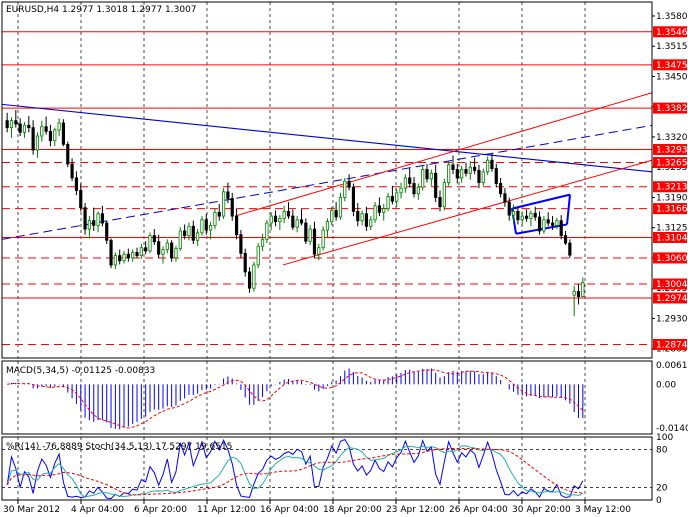 This screenshot has height=517, width=688. Describe the element at coordinates (672, 151) in the screenshot. I see `level-tag-label: 1.3293` at that location.